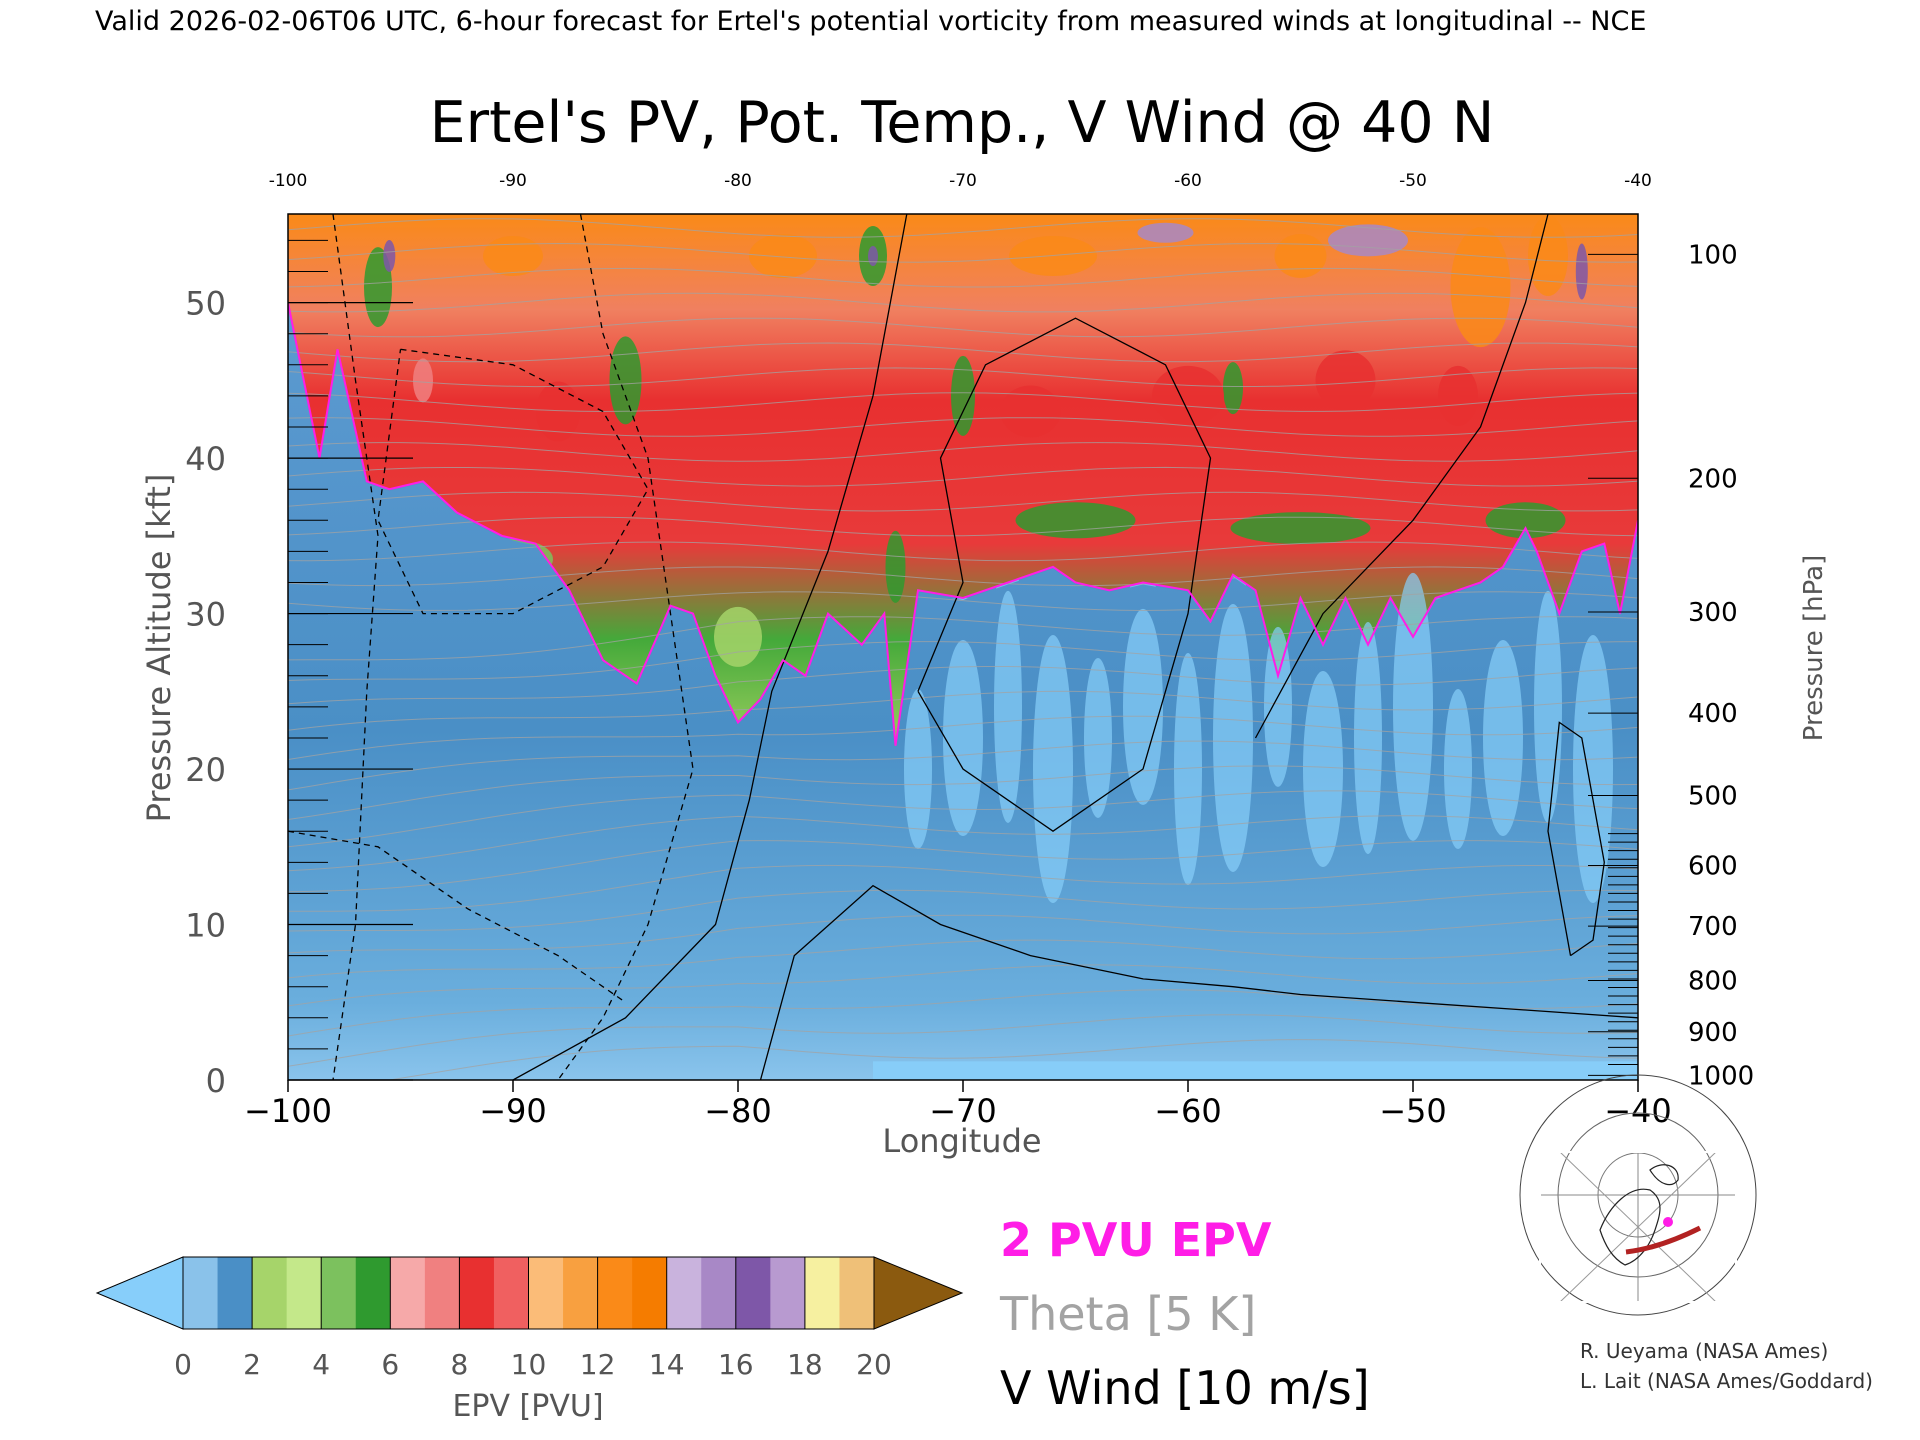 The height and width of the screenshot is (1440, 1920). What do you see at coordinates (1671, 665) in the screenshot?
I see `y-axis-right-pressure: 100 200 300 400 500 600 700 800 900 1000` at bounding box center [1671, 665].